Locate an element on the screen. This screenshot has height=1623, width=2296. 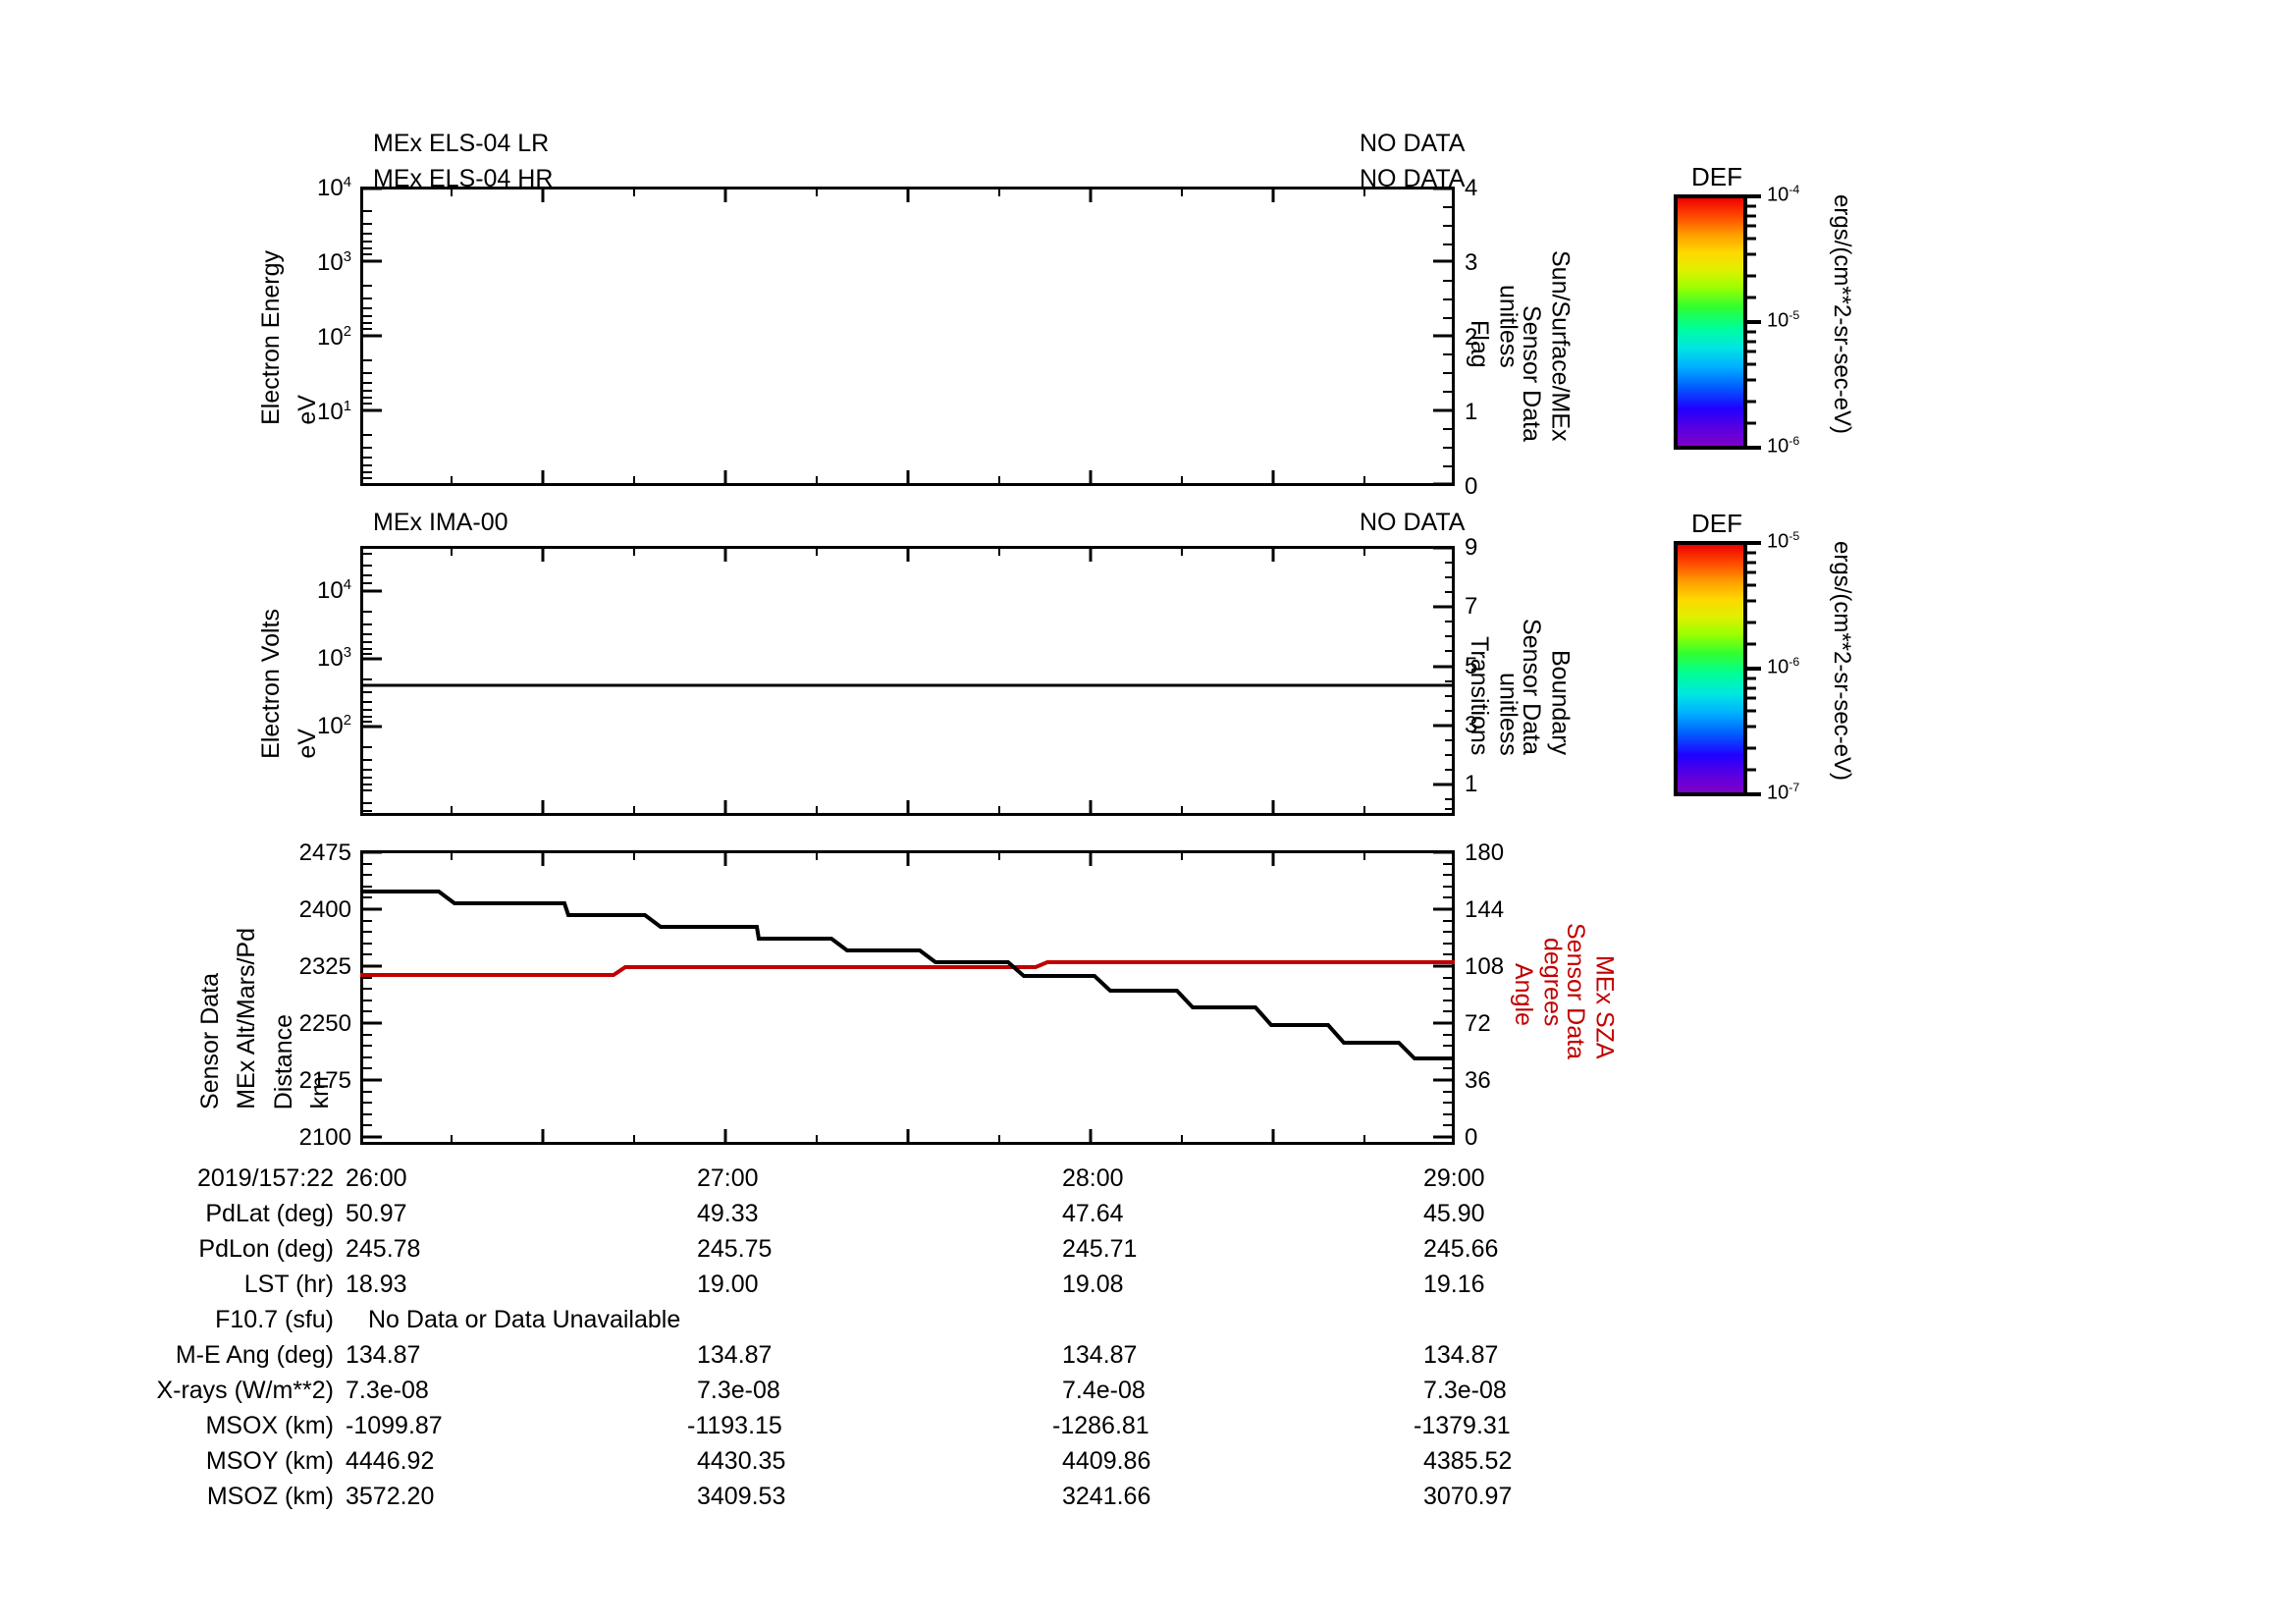
sza-angle-line is located at coordinates (907, 968).